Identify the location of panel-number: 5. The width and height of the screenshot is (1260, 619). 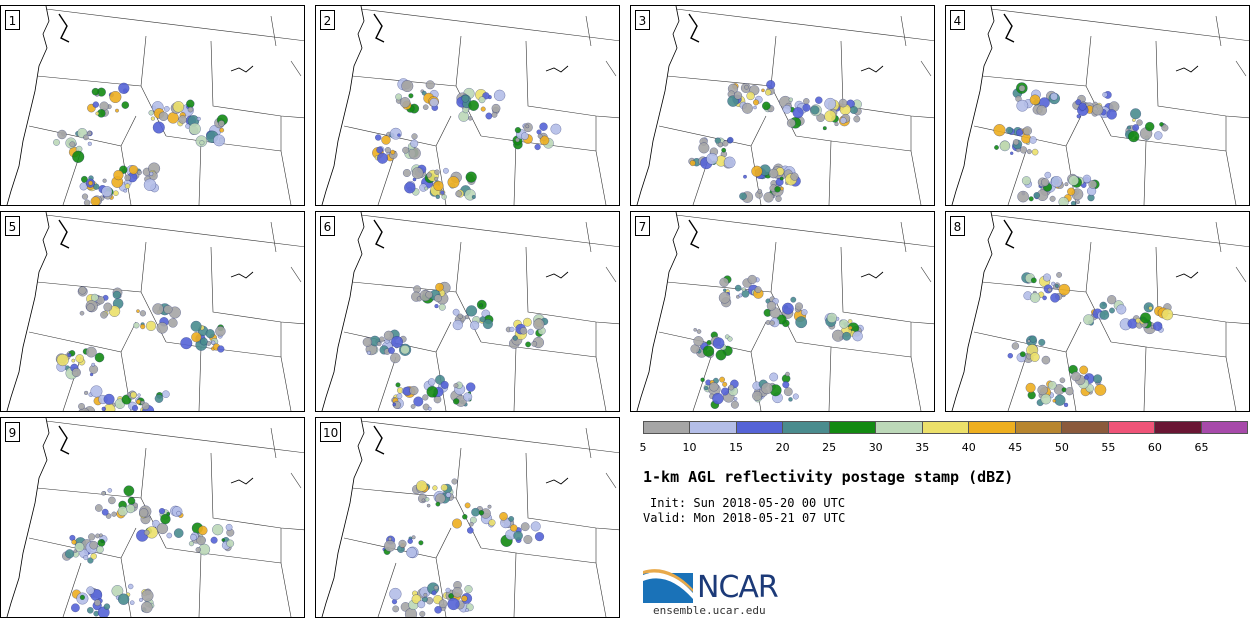
(12, 226).